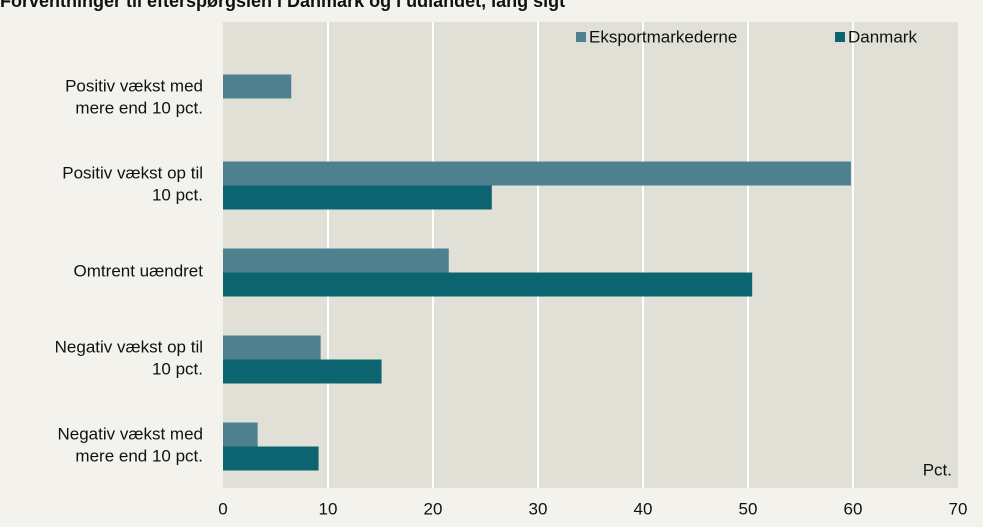 The height and width of the screenshot is (527, 983). What do you see at coordinates (328, 508) in the screenshot?
I see `x-tick-label: 10` at bounding box center [328, 508].